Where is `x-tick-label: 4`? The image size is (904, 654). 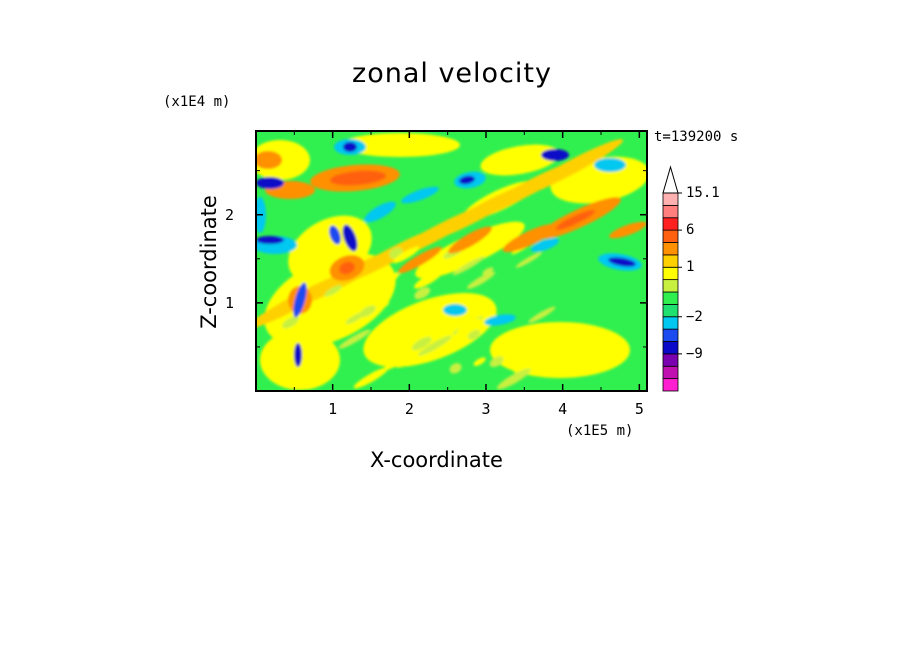 x-tick-label: 4 is located at coordinates (563, 409).